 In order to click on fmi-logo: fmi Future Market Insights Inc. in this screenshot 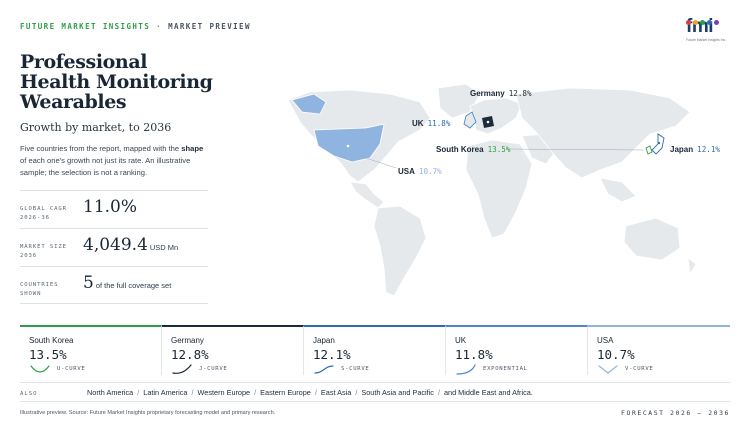, I will do `click(708, 28)`.